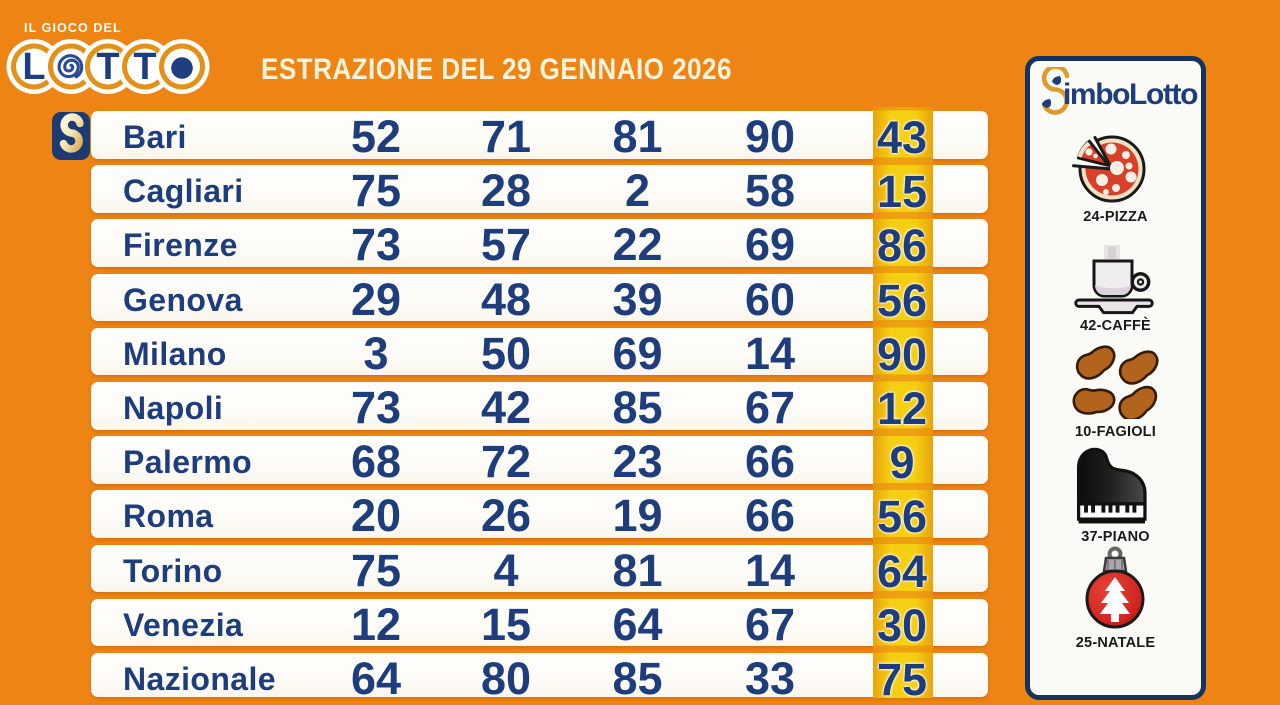  I want to click on svg-text: imboLotto, so click(1130, 94).